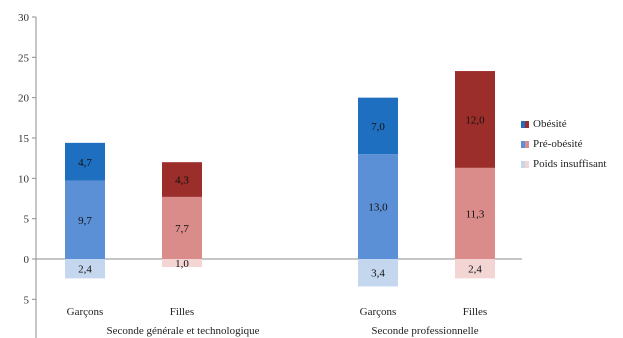 This screenshot has width=623, height=338. What do you see at coordinates (424, 331) in the screenshot?
I see `x-group-label: Seconde professionnelle` at bounding box center [424, 331].